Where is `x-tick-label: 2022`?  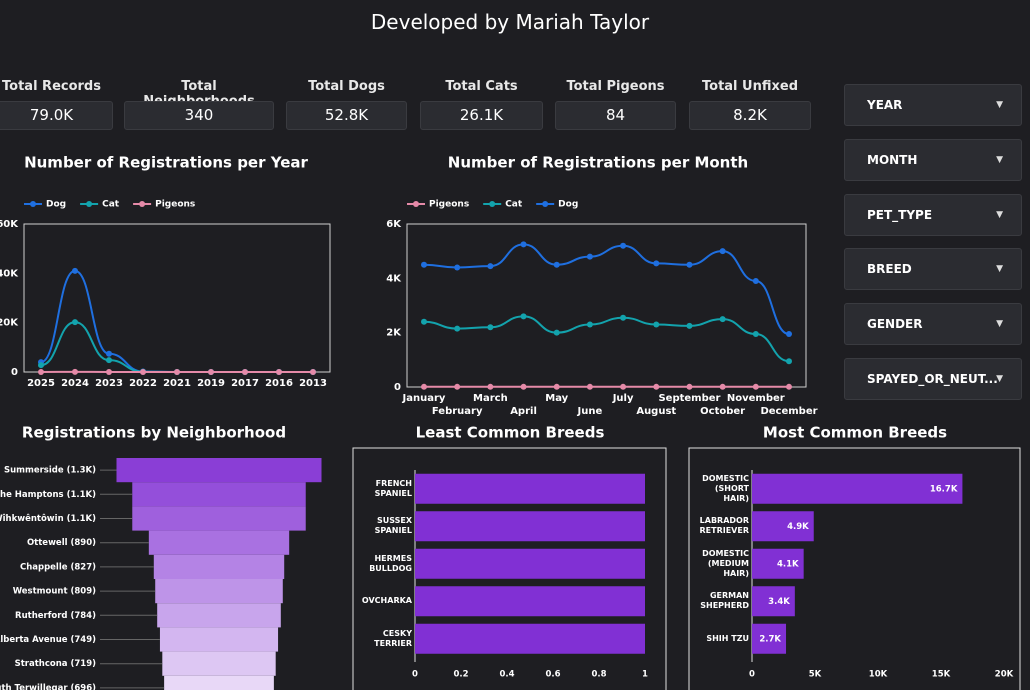
x-tick-label: 2022 is located at coordinates (143, 383).